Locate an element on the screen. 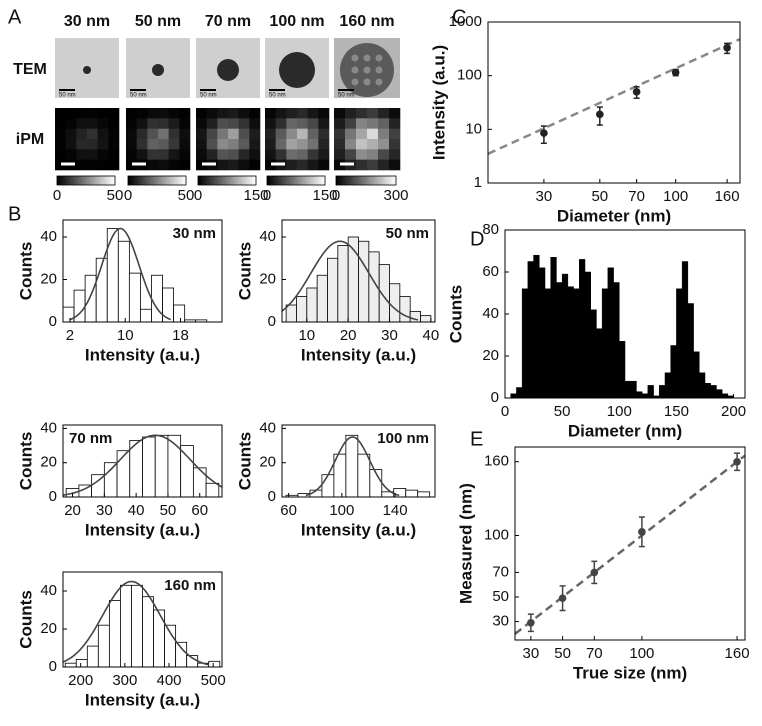  series-label: 30 nm is located at coordinates (194, 233).